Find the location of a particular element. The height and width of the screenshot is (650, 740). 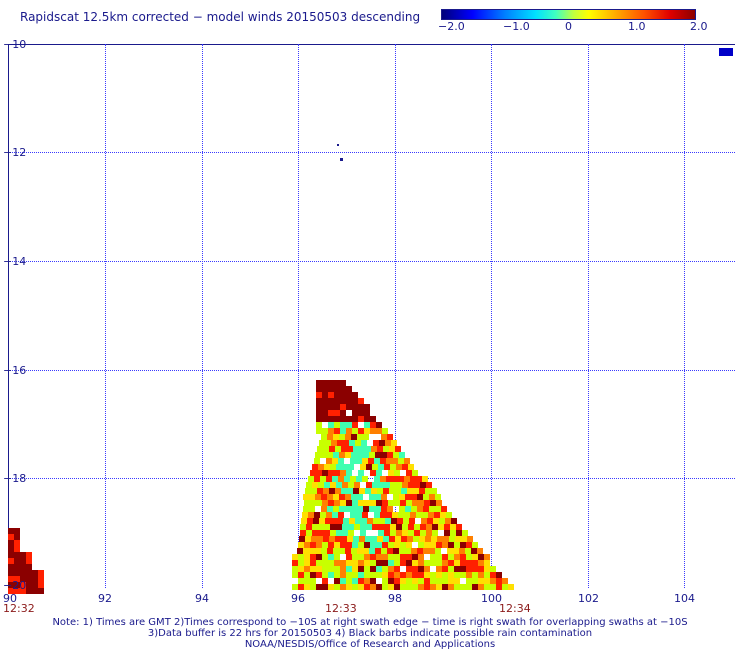

y-tick-label: −14 is located at coordinates (15, 261).